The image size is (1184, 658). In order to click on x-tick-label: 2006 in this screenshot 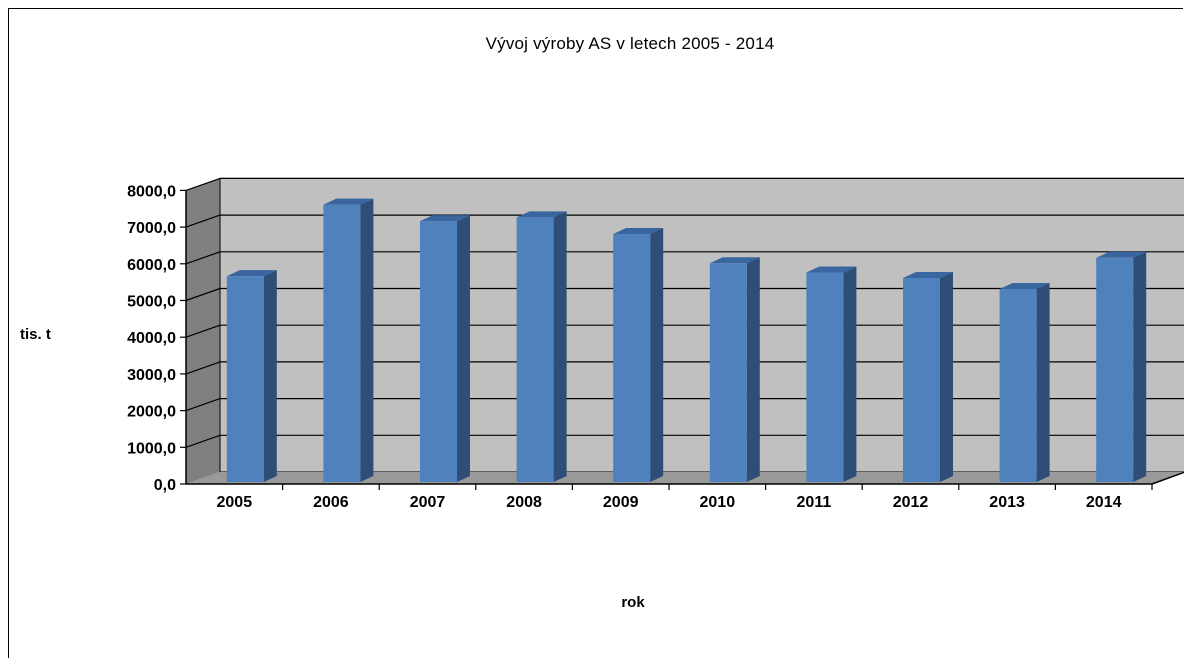, I will do `click(331, 502)`.